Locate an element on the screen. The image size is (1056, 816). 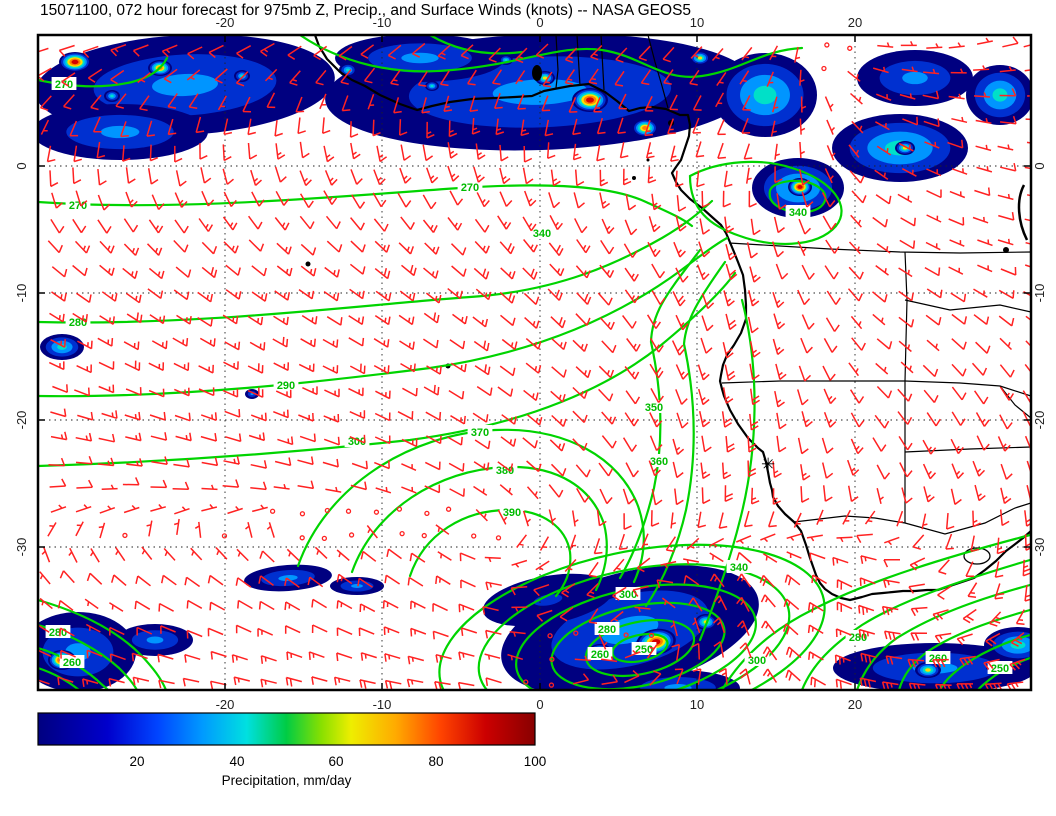
x-axis-label-bottom: -10 is located at coordinates (382, 704).